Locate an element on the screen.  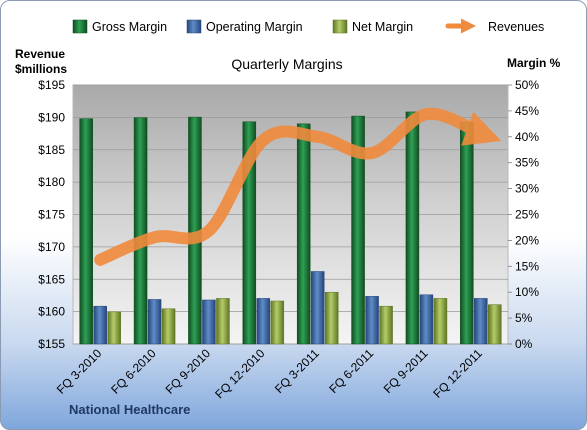
right-tick-label: 50% is located at coordinates (527, 85).